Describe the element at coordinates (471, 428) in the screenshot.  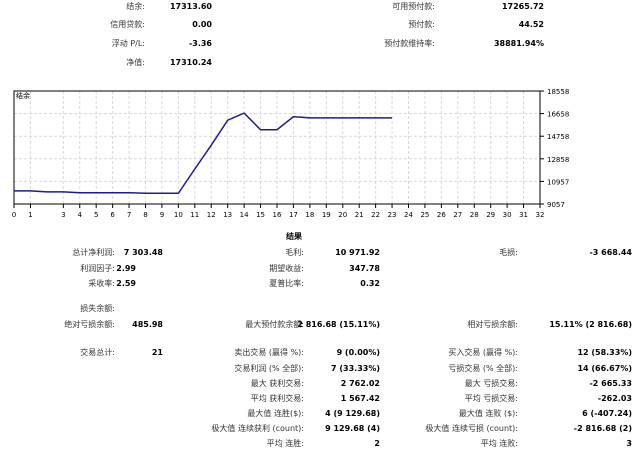
I see `max-consec-loss-label: 极大值 连续亏损 (count):` at that location.